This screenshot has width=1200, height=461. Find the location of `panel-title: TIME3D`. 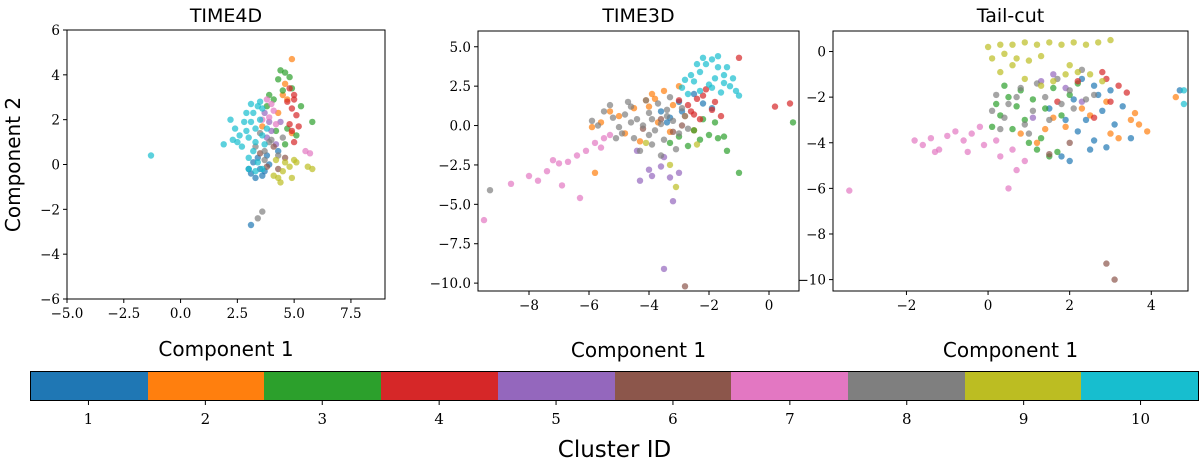

panel-title: TIME3D is located at coordinates (637, 16).